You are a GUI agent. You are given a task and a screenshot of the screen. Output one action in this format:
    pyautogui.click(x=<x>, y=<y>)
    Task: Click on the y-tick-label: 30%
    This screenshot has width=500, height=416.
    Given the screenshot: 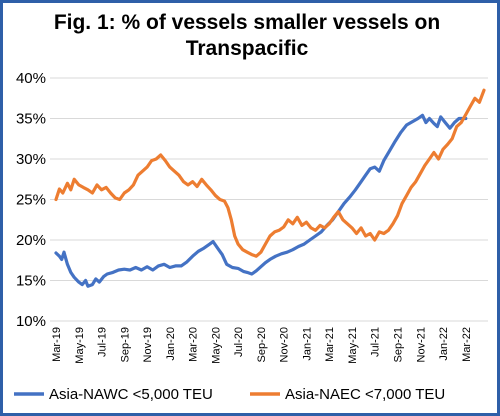 What is the action you would take?
    pyautogui.click(x=31, y=159)
    